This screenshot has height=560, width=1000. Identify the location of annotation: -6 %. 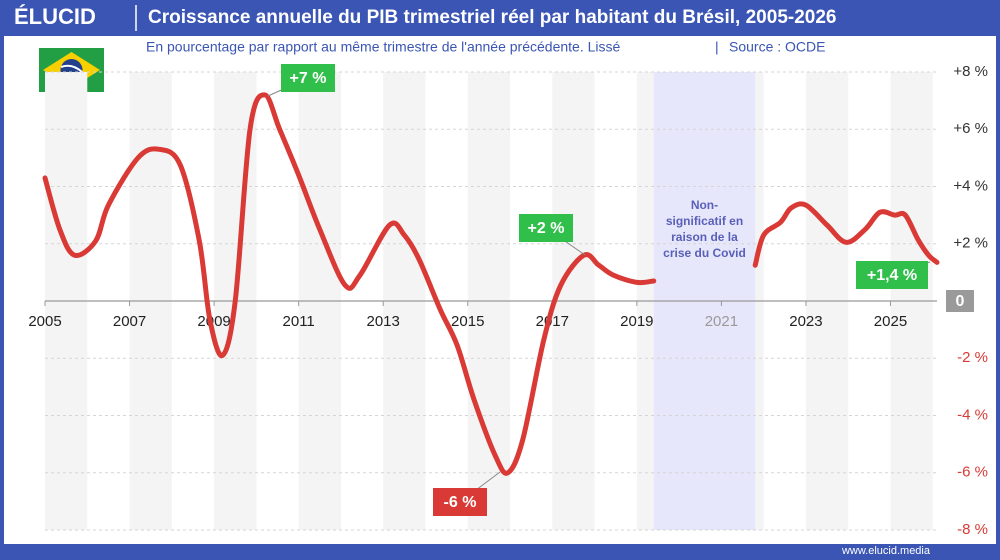
(460, 502).